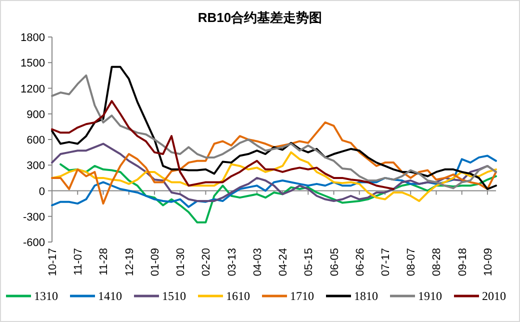 This screenshot has height=322, width=520. I want to click on x-tick-label: 04-24, so click(284, 262).